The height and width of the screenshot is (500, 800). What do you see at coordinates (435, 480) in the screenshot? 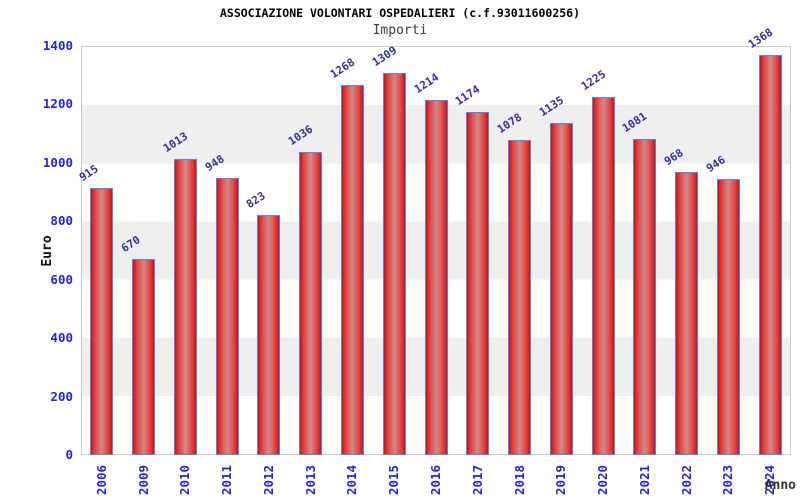
I see `x-tick-label-2016: 2016` at bounding box center [435, 480].